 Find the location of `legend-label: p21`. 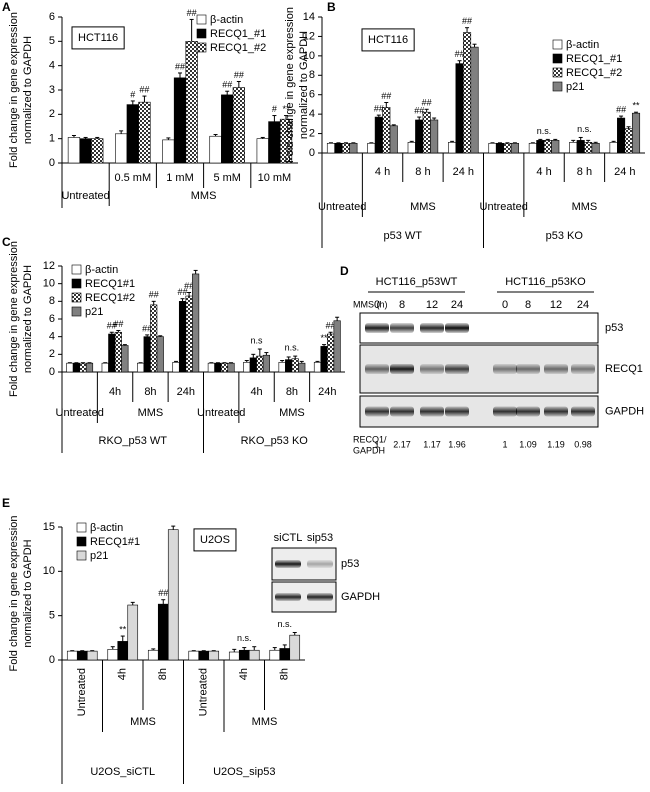

legend-label: p21 is located at coordinates (99, 556).